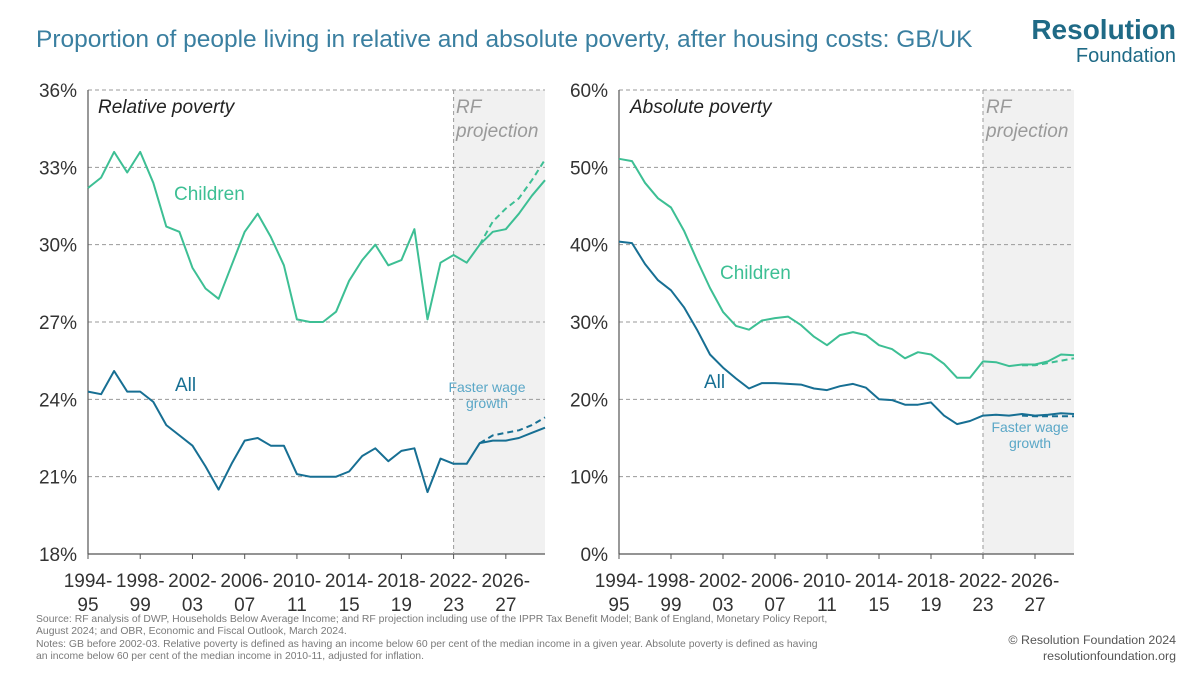 This screenshot has height=675, width=1200. I want to click on absolute-x-tick-label: 2010-, so click(827, 581).